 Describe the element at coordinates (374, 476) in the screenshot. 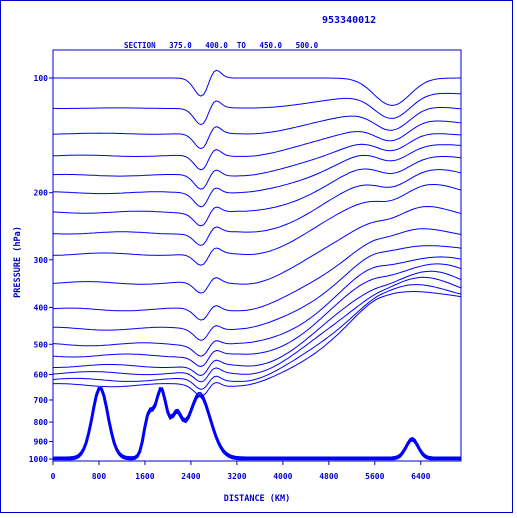

I see `x-tick-label-7: 5600` at that location.